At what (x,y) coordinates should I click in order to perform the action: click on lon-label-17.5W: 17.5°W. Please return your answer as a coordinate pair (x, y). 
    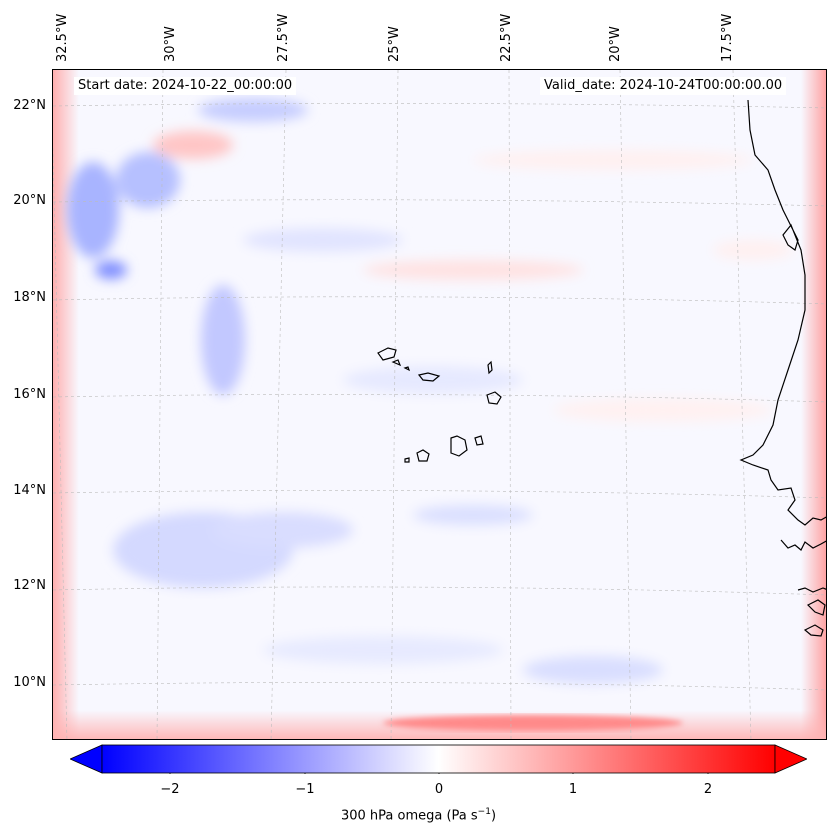
    Looking at the image, I should click on (727, 37).